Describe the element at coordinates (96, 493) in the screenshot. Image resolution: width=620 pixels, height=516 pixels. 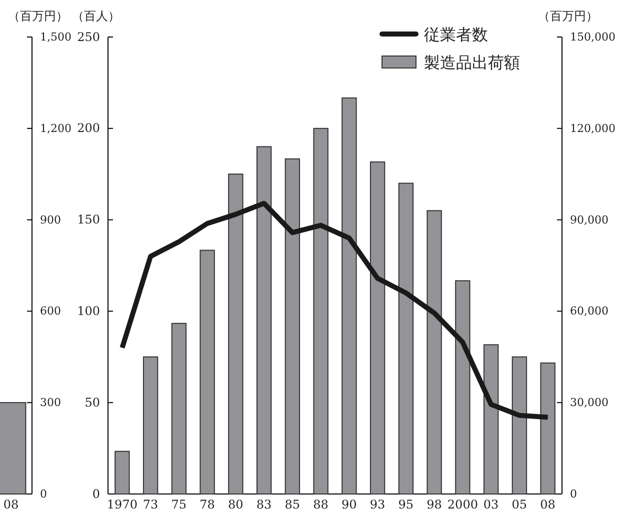
I see `y-tick-label: 0` at that location.